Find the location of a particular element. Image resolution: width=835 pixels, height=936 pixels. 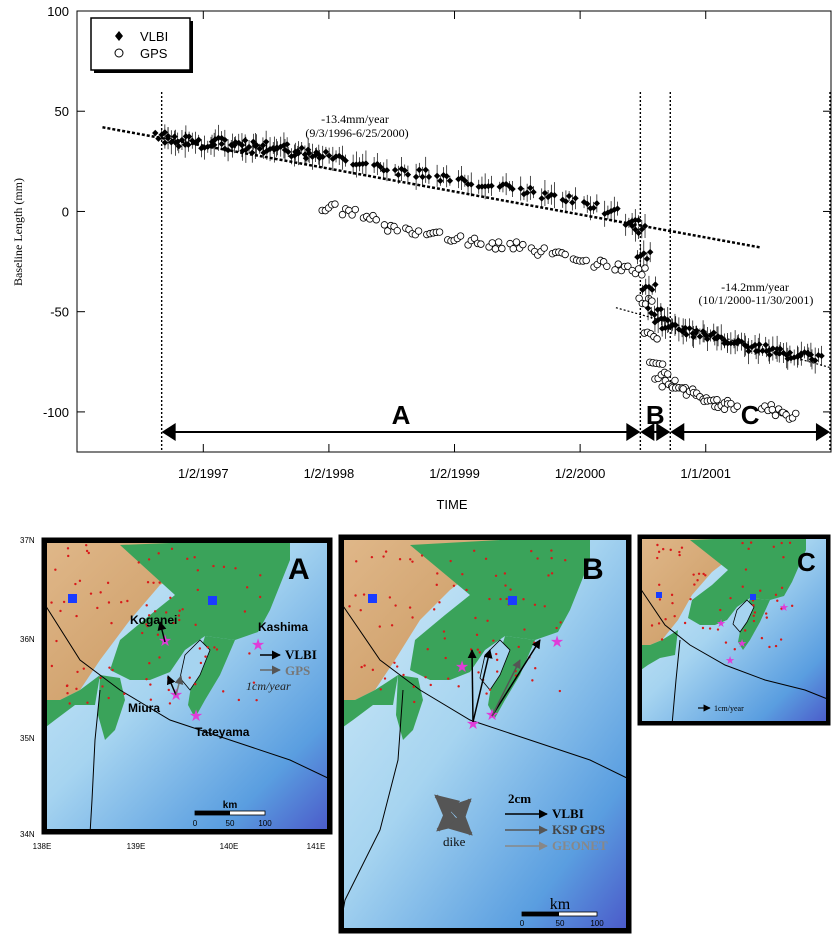

map-b-land-low is located at coordinates (500, 607).